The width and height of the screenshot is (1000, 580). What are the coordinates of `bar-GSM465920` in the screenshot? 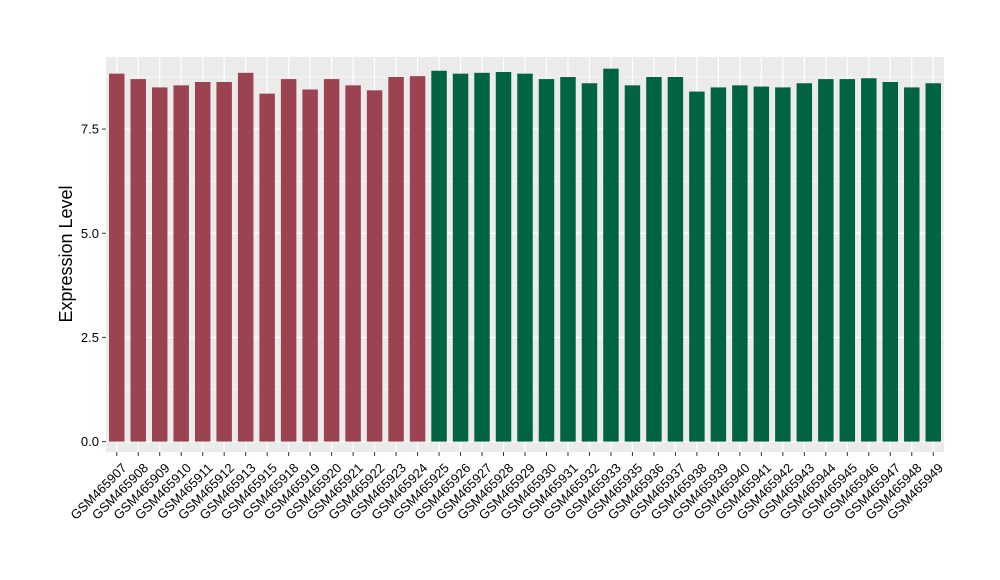 It's located at (331, 260).